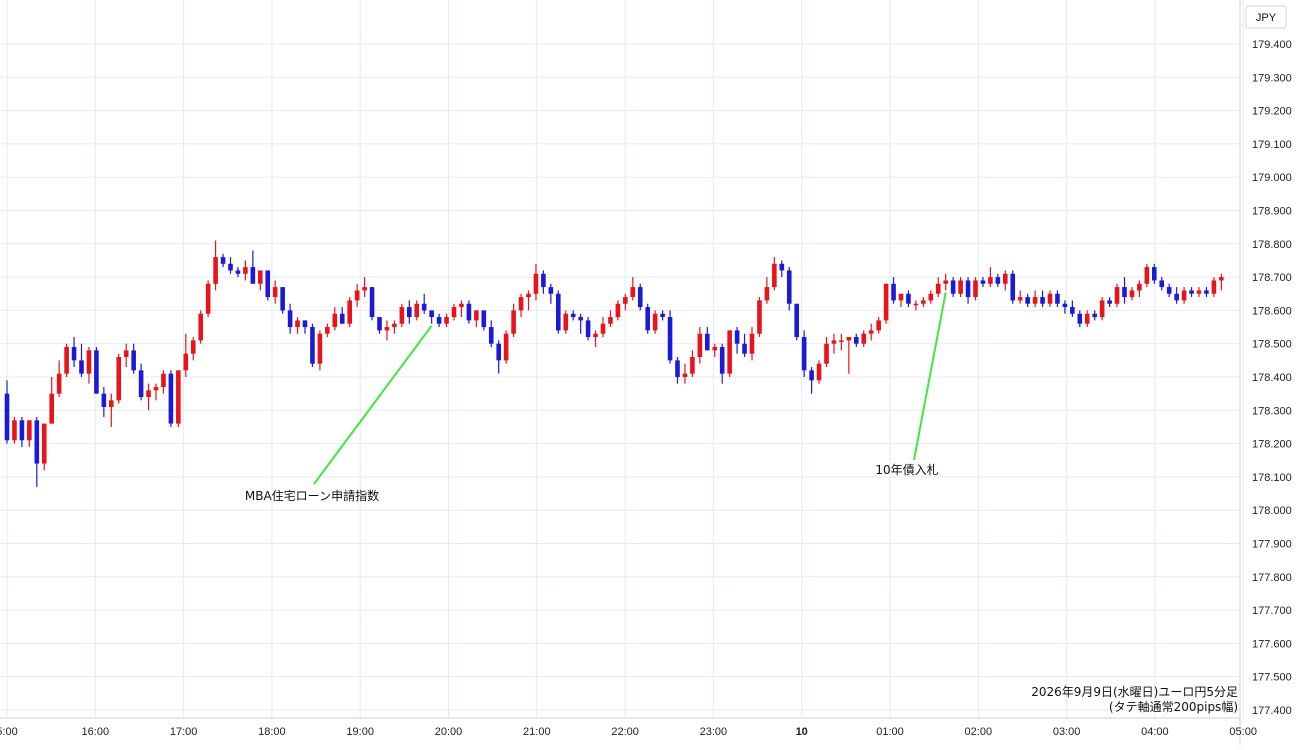  Describe the element at coordinates (1272, 145) in the screenshot. I see `price-tick-label: 179.100` at that location.